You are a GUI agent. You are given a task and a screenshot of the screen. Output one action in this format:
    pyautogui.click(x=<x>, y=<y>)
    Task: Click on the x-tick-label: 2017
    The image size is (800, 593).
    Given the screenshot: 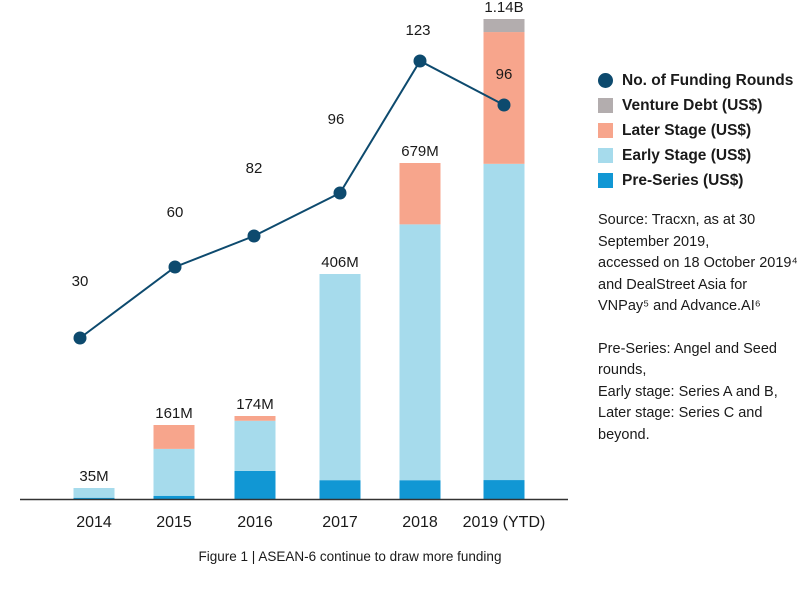 What is the action you would take?
    pyautogui.click(x=340, y=522)
    